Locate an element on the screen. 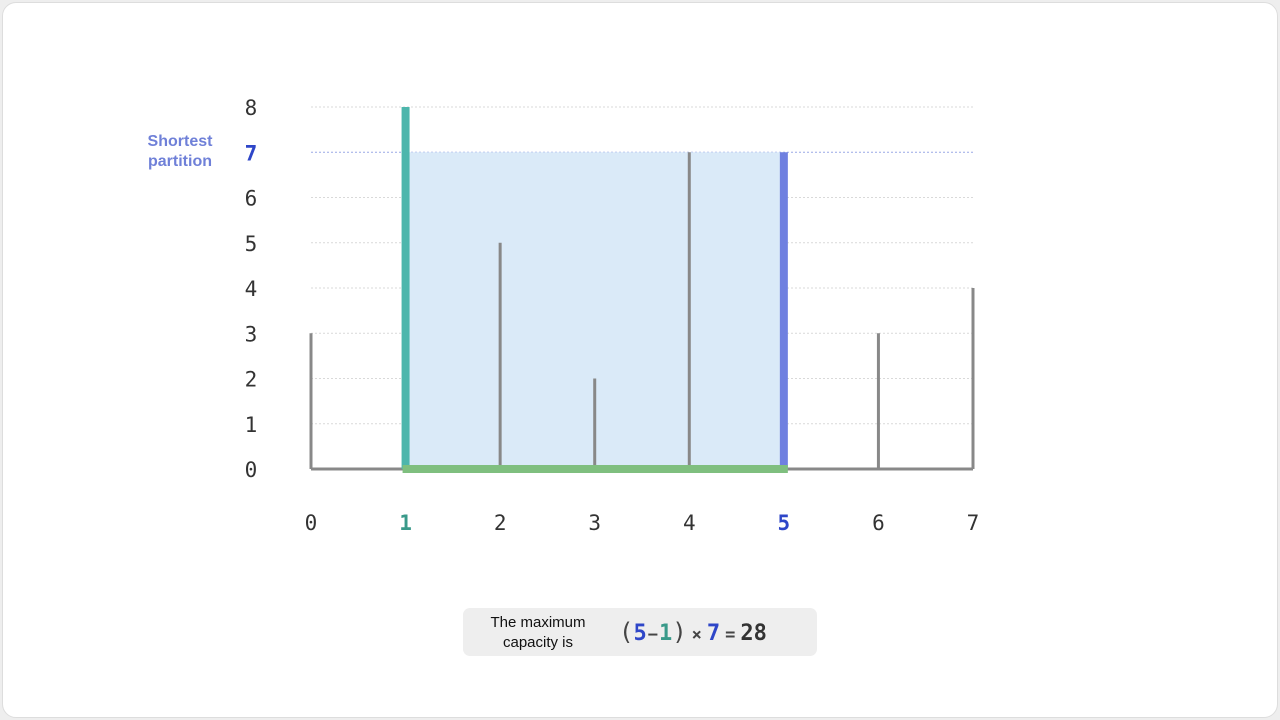  x-tick-label-4: 4 is located at coordinates (689, 523).